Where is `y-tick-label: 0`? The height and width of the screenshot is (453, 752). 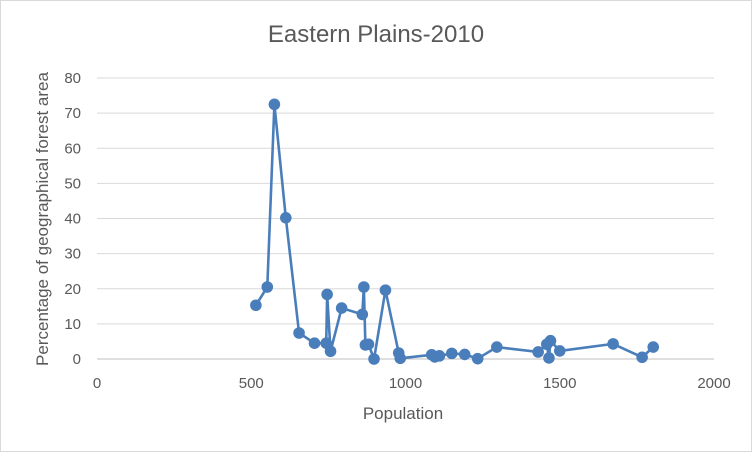 y-tick-label: 0 is located at coordinates (77, 359).